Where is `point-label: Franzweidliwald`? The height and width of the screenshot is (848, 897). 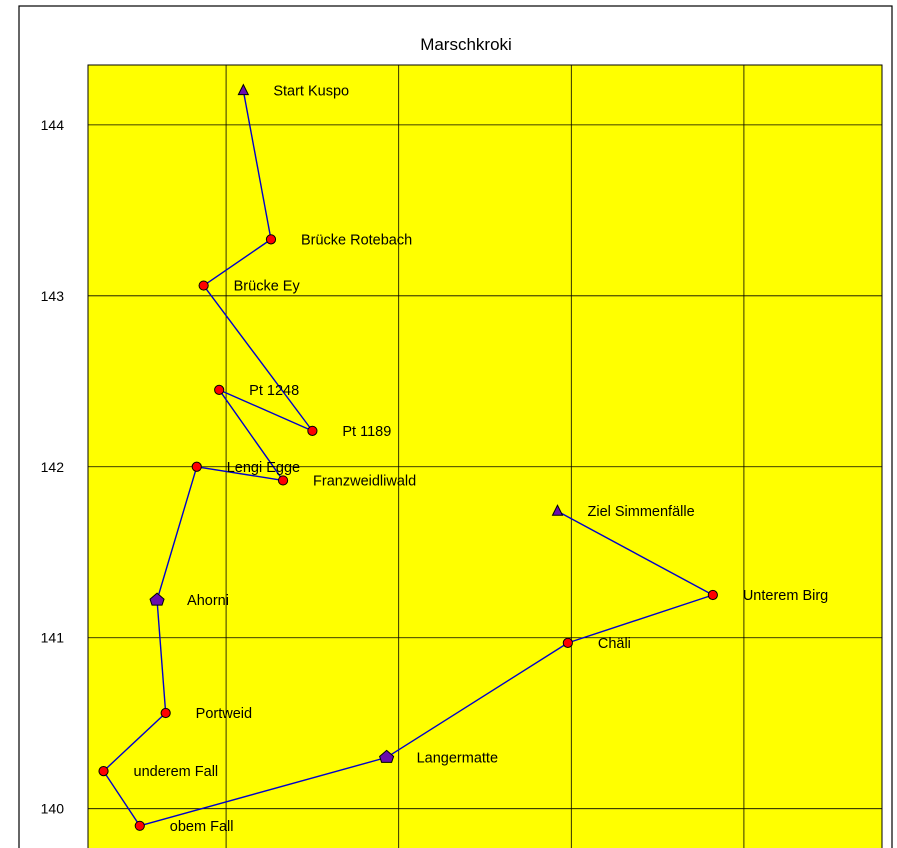 point-label: Franzweidliwald is located at coordinates (364, 481).